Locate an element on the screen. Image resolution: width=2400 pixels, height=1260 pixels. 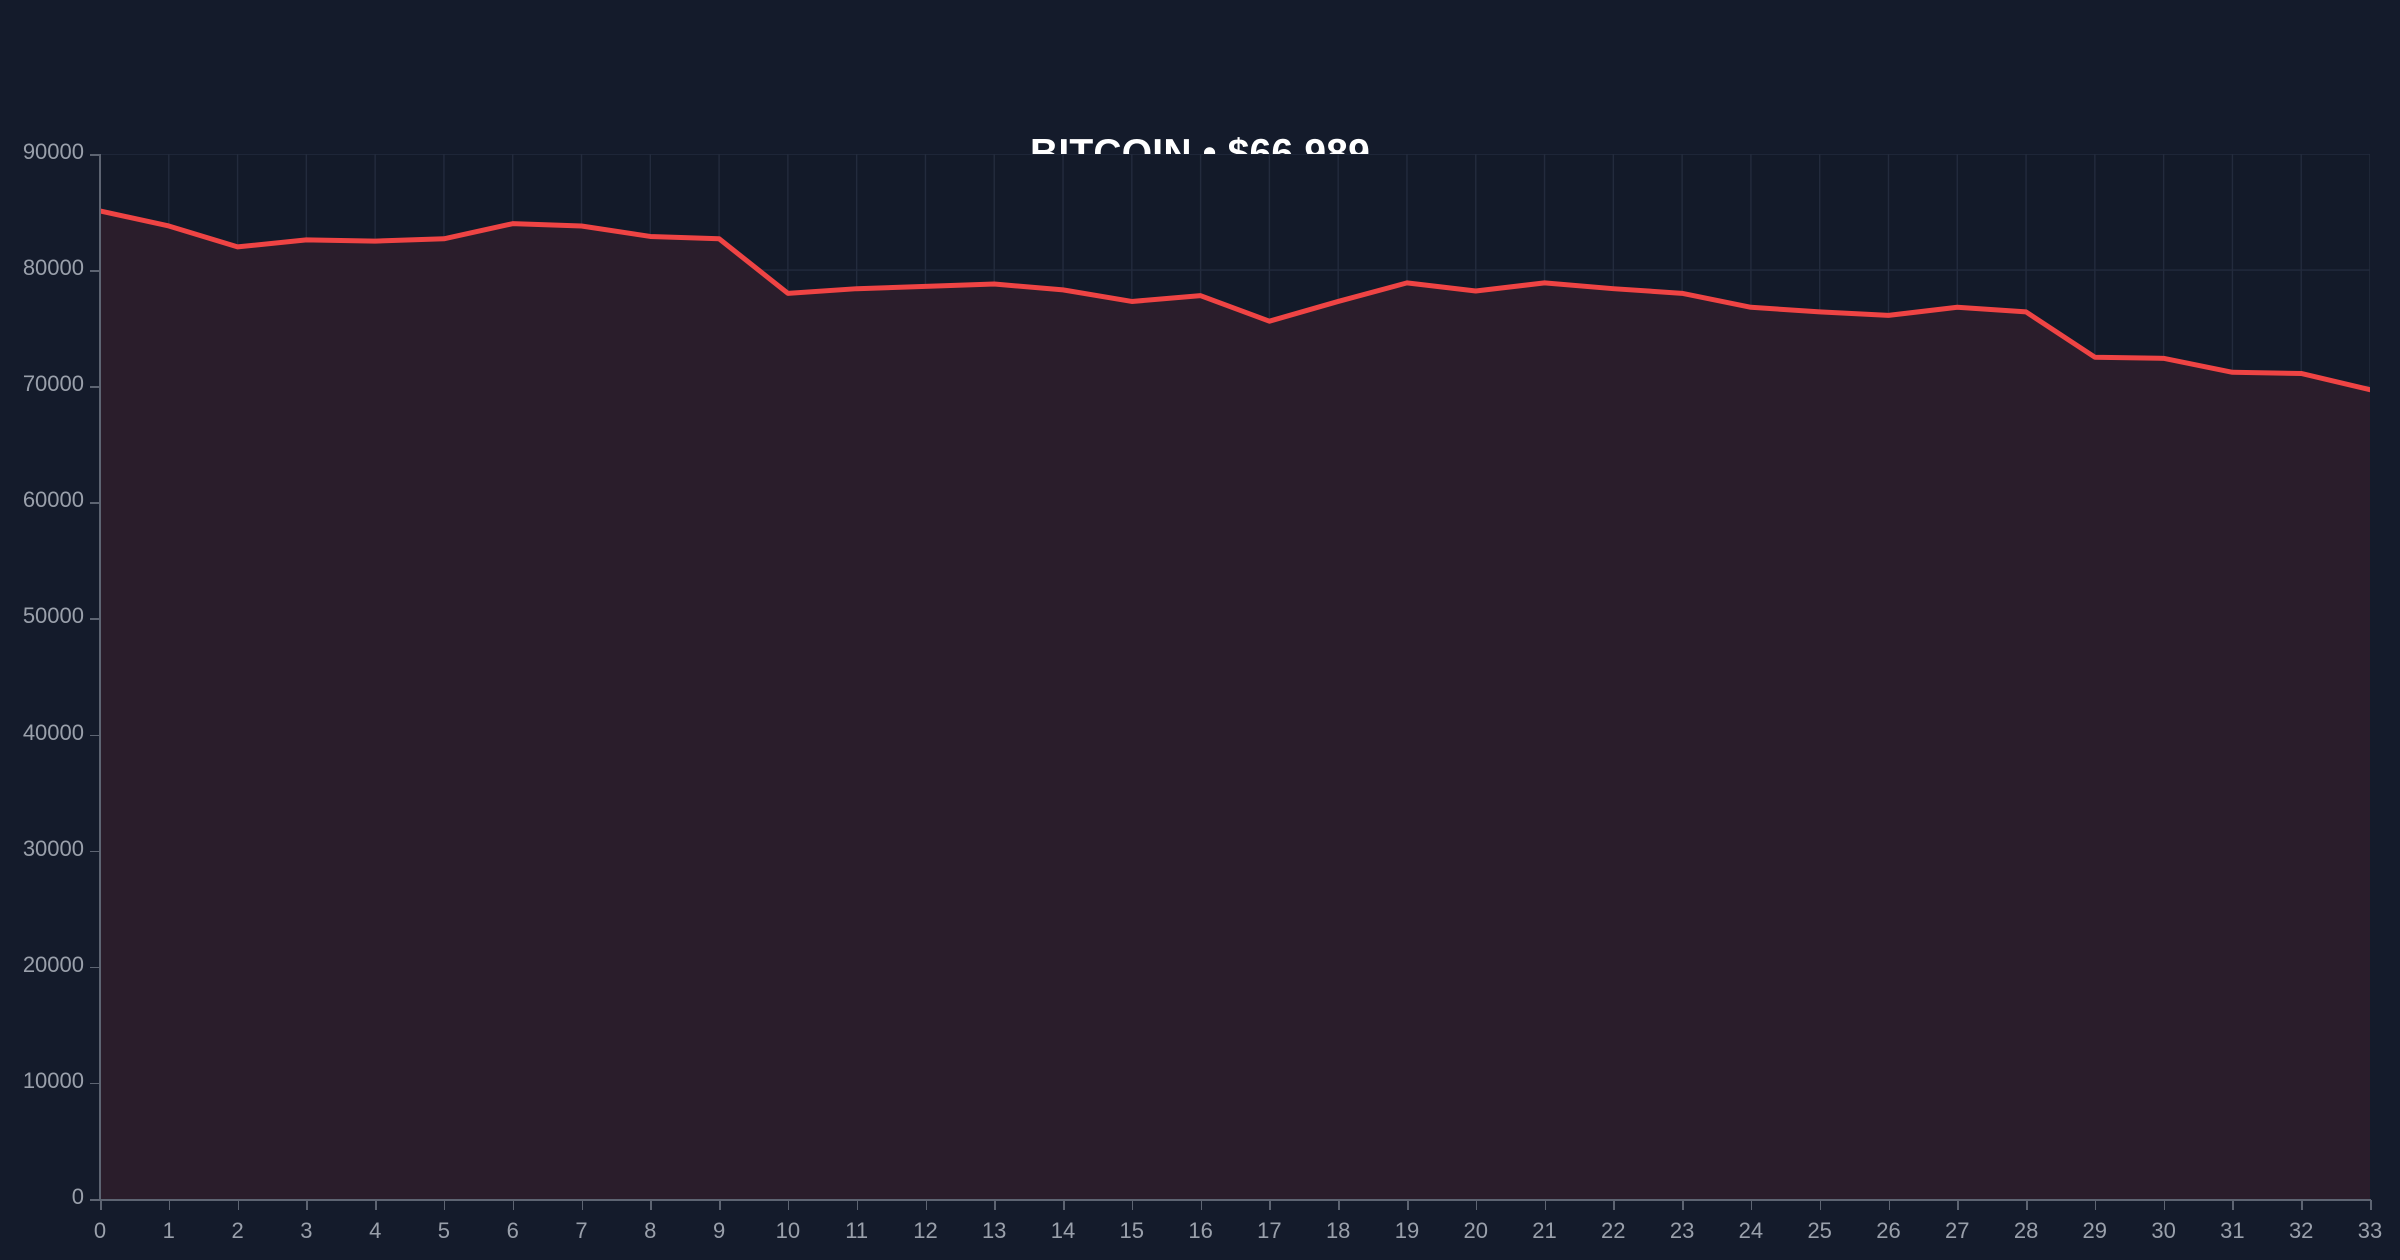
x-tick-label: 33 is located at coordinates (2370, 1230).